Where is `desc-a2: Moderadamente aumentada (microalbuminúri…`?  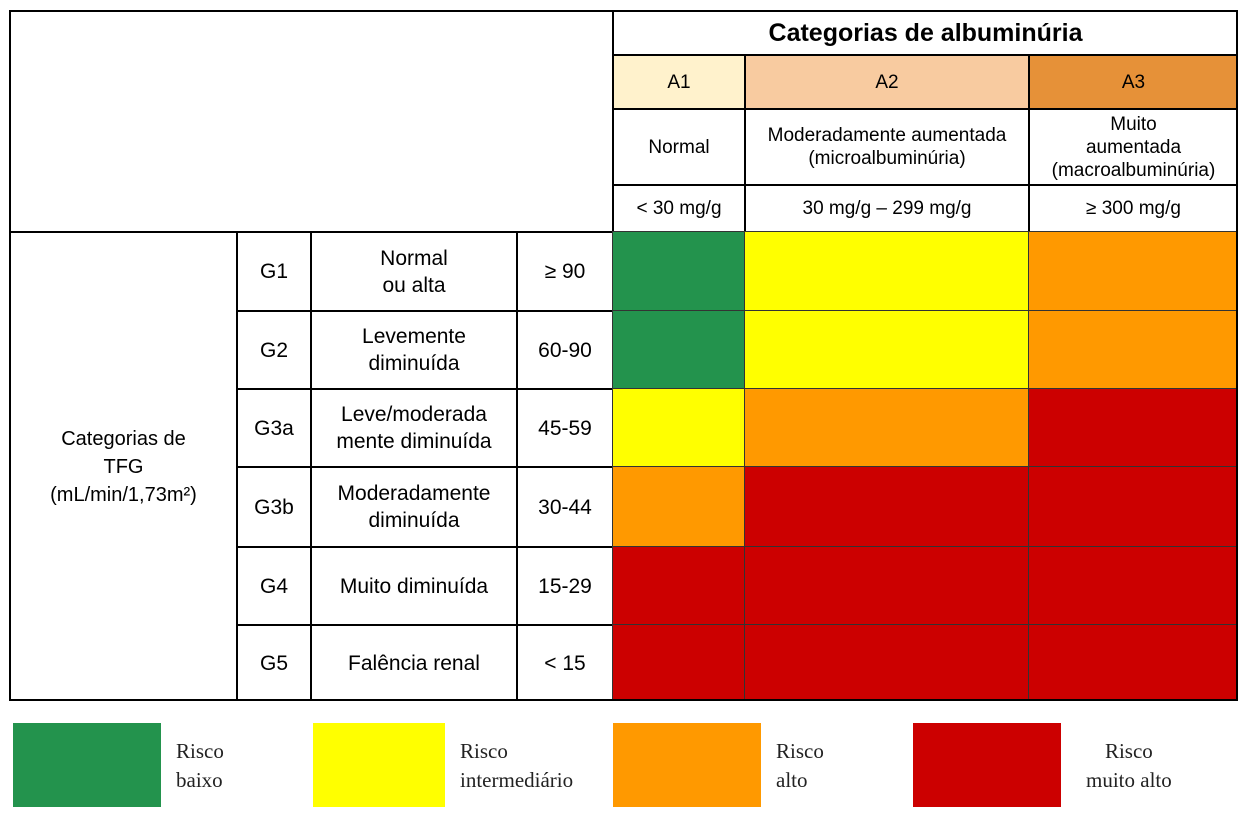 desc-a2: Moderadamente aumentada (microalbuminúri… is located at coordinates (886, 146).